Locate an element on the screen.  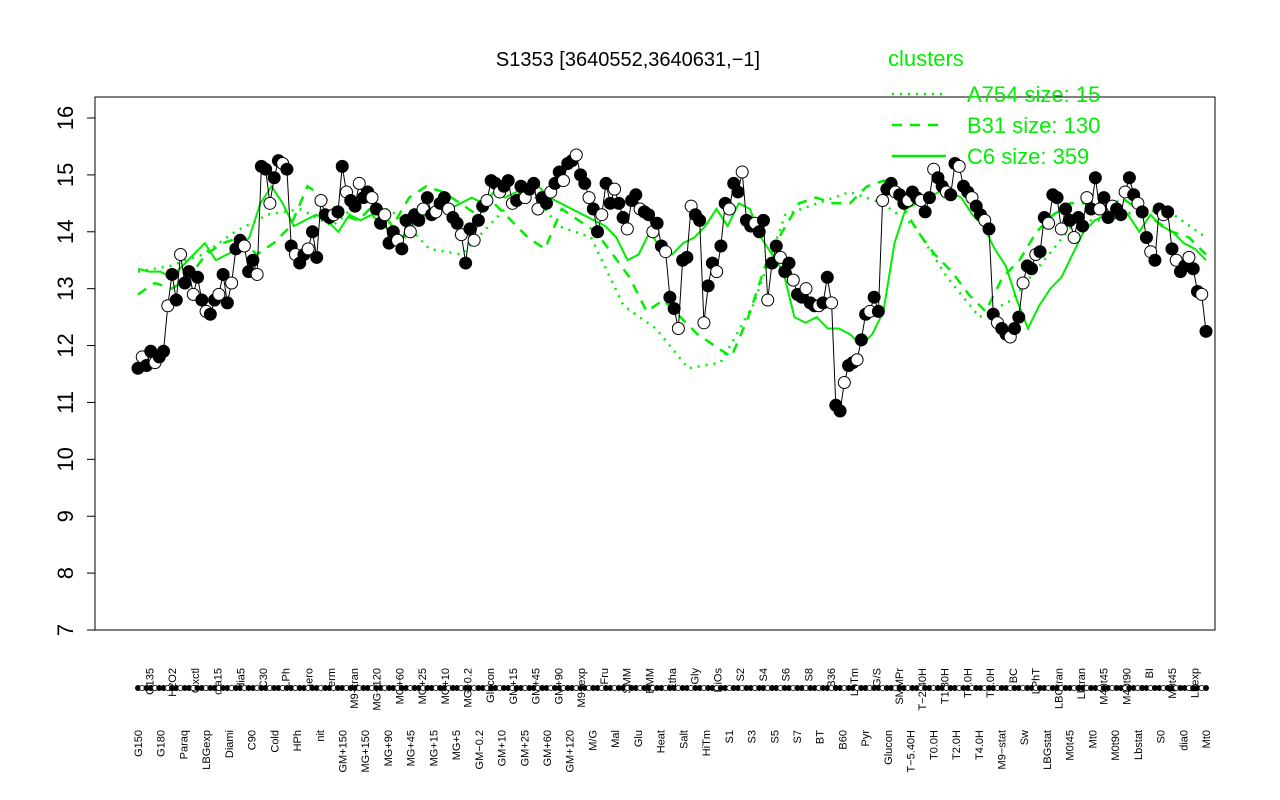
x-tick-label: GM−0.2 is located at coordinates (480, 749).